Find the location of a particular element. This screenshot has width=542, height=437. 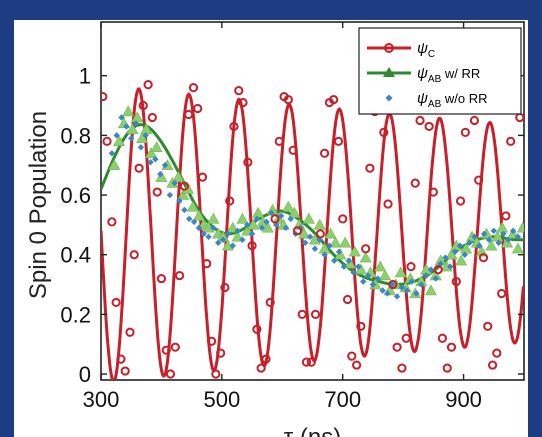

x-tick-label: 700 is located at coordinates (342, 399).